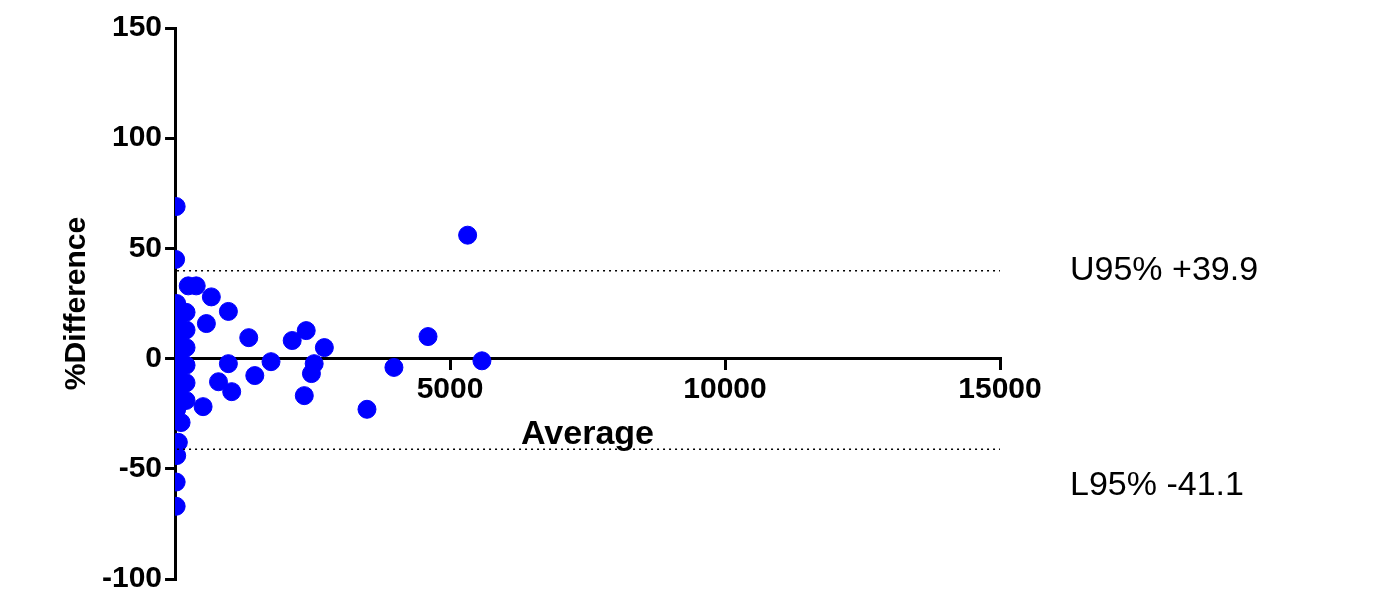 The width and height of the screenshot is (1375, 600). Describe the element at coordinates (154, 356) in the screenshot. I see `y-tick-label: 0` at that location.